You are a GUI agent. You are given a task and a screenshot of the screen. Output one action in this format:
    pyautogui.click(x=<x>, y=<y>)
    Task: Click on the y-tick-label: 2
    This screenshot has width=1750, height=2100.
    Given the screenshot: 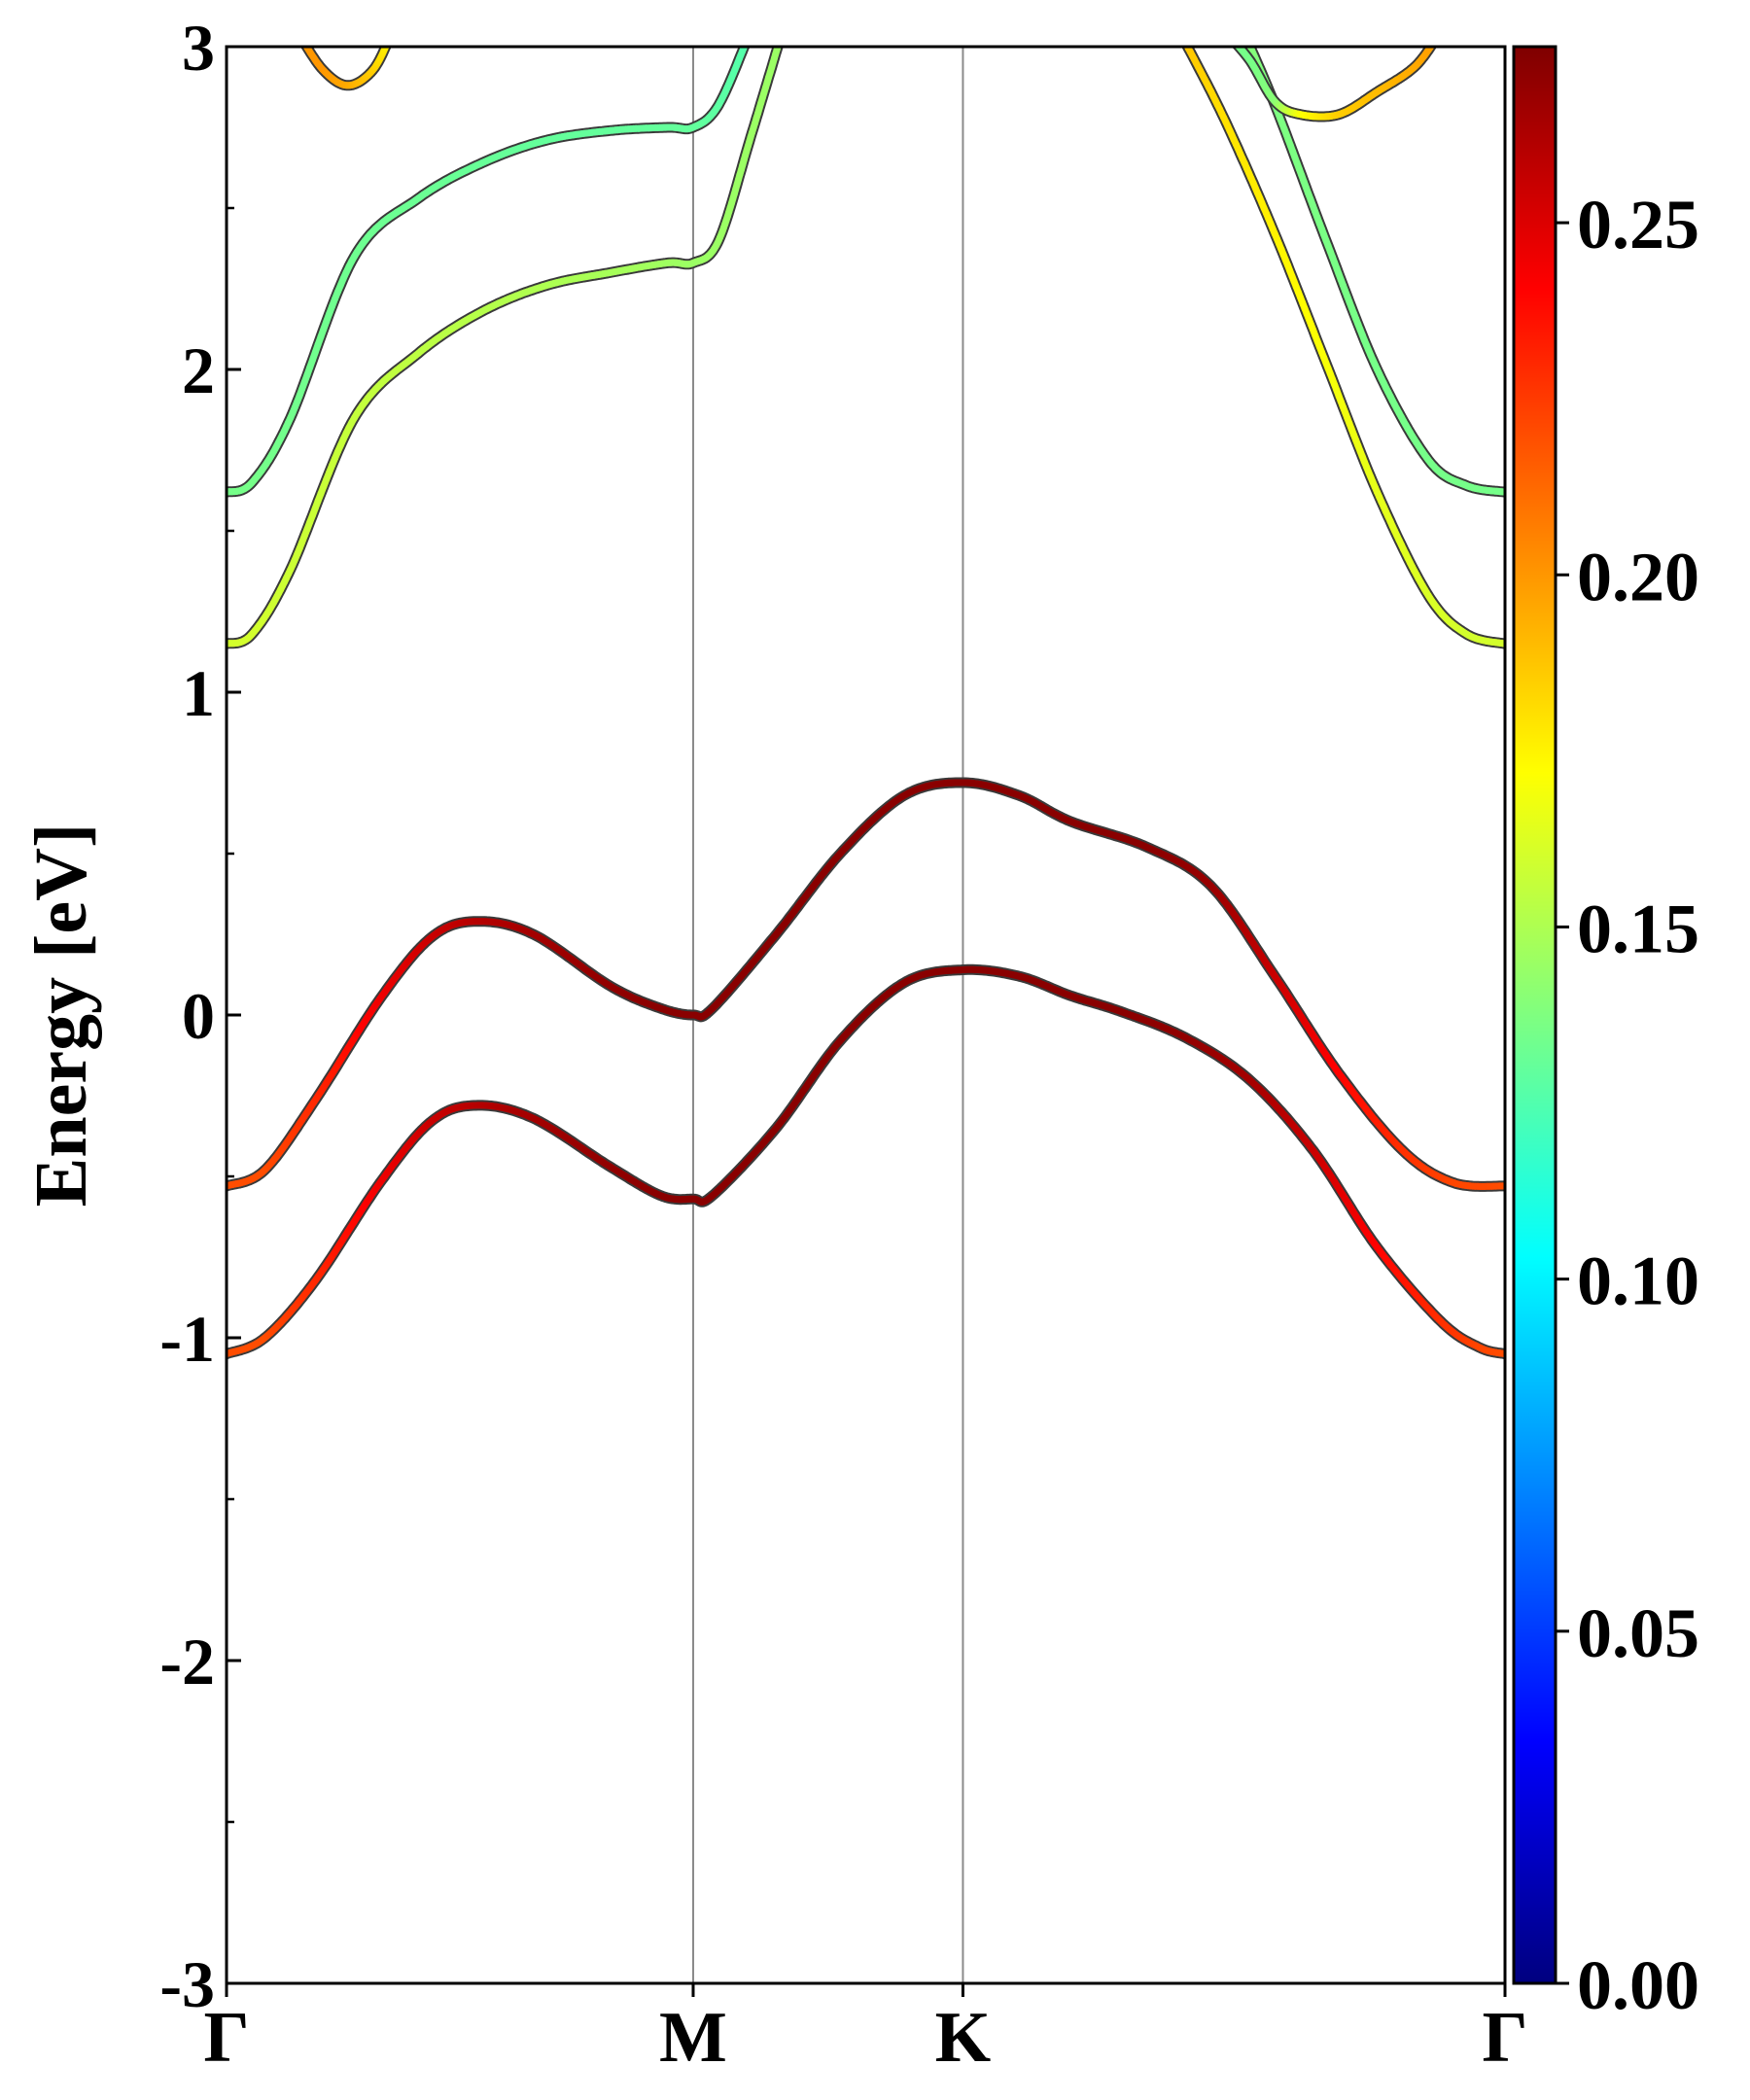 What is the action you would take?
    pyautogui.click(x=198, y=370)
    